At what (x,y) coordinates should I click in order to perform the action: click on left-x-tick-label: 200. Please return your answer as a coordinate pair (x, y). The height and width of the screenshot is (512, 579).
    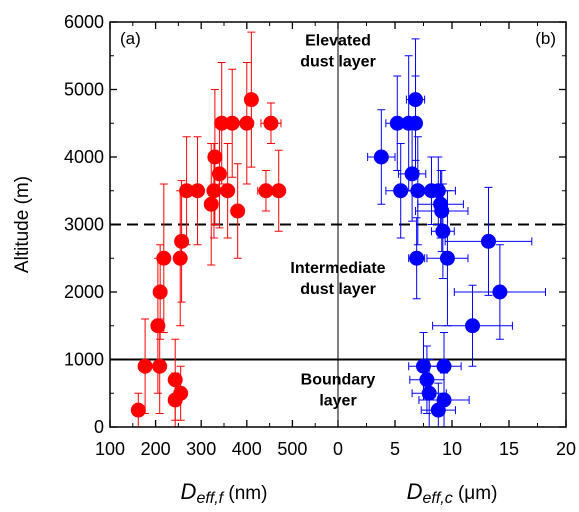
    Looking at the image, I should click on (156, 449).